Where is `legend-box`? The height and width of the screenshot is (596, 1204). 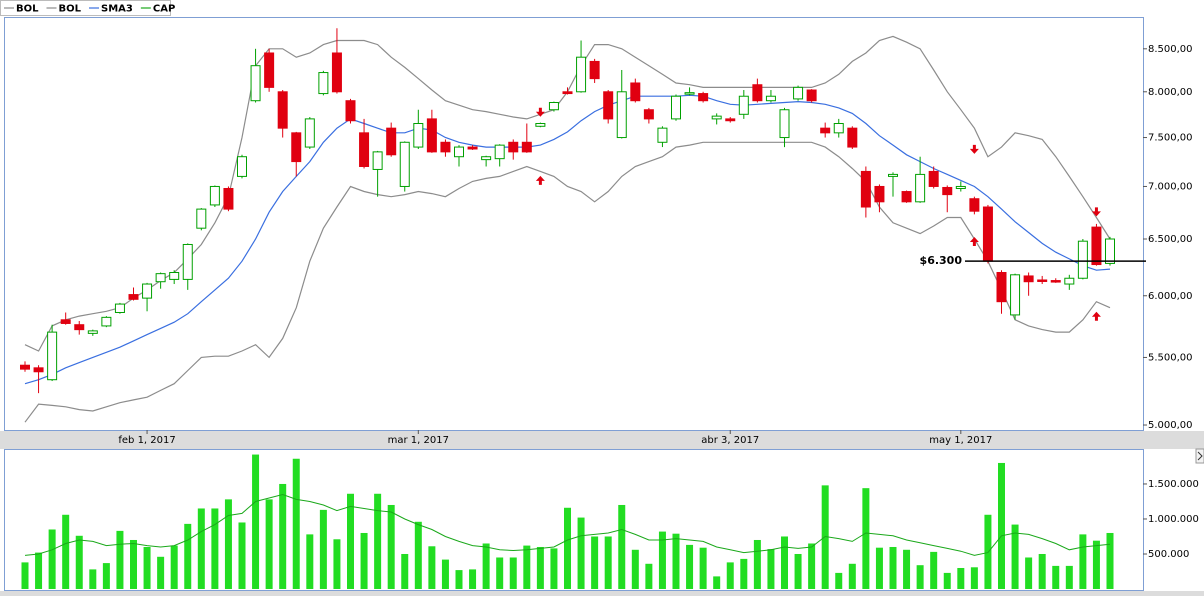
legend-box is located at coordinates (85, 8).